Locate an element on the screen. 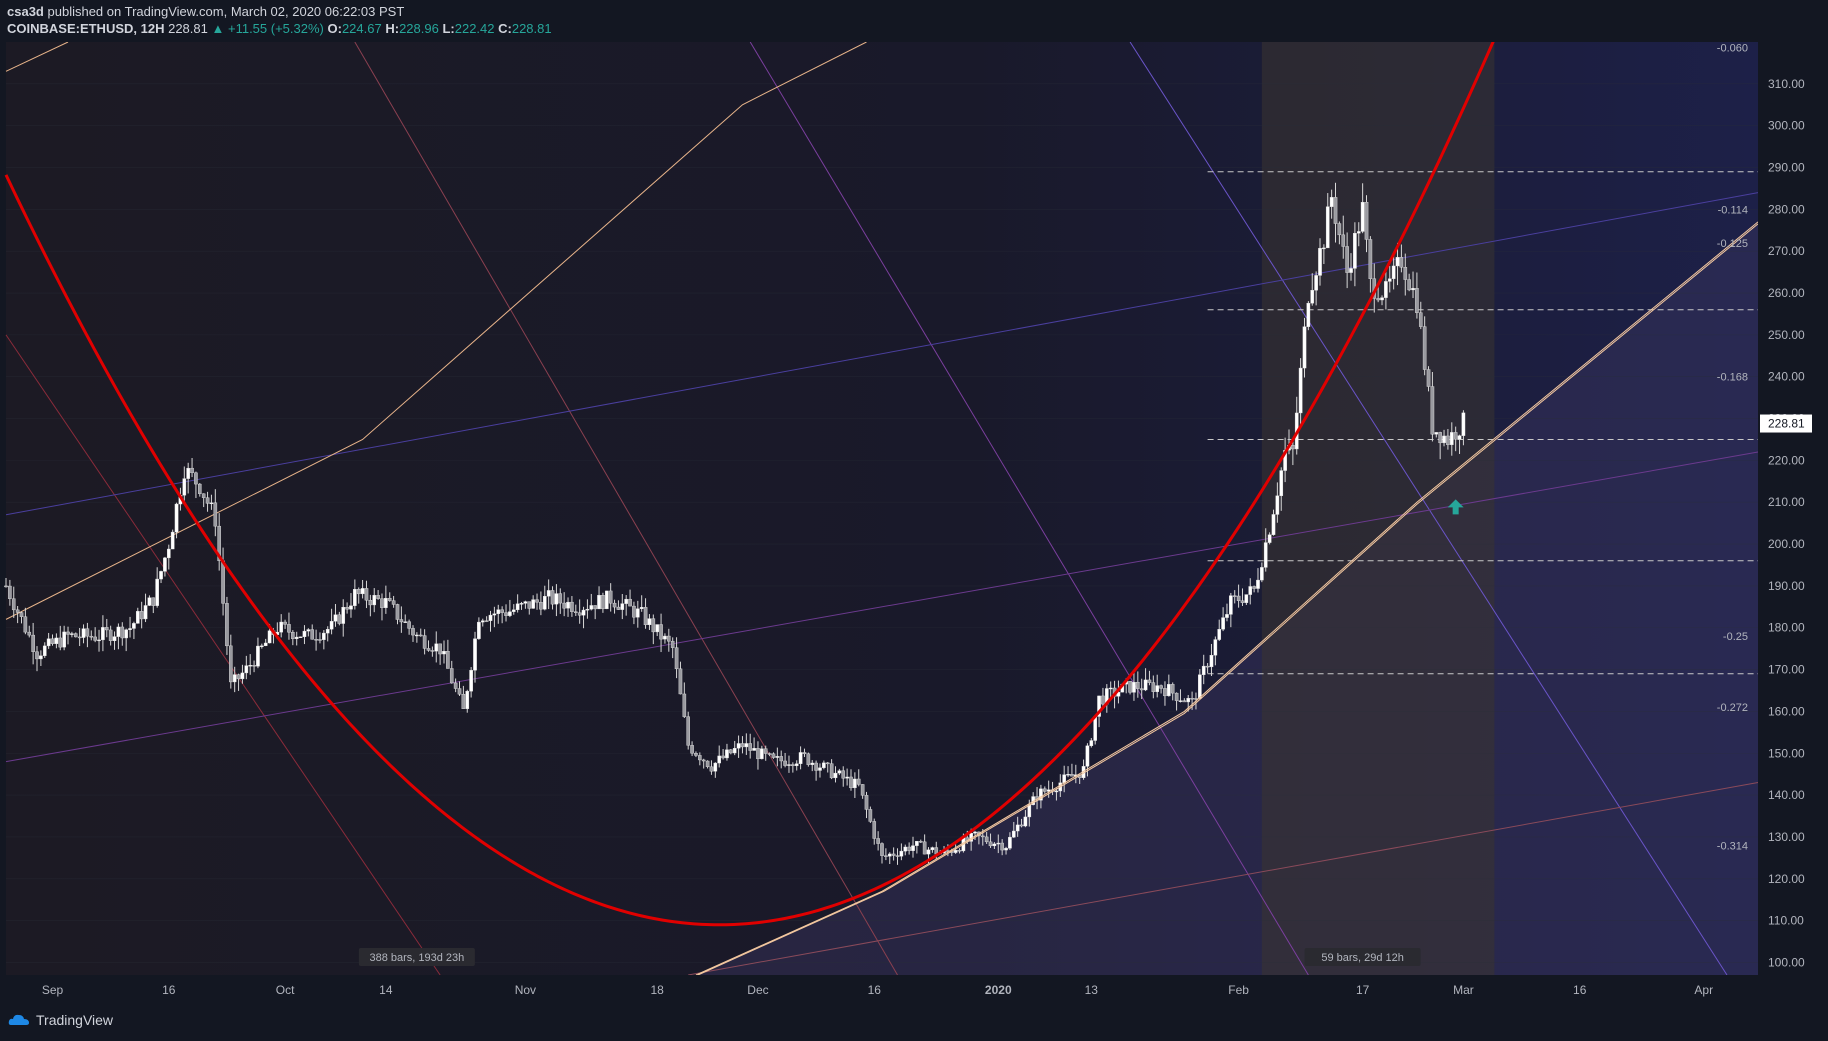 This screenshot has height=1041, width=1828. time-tick-label: Dec is located at coordinates (757, 990).